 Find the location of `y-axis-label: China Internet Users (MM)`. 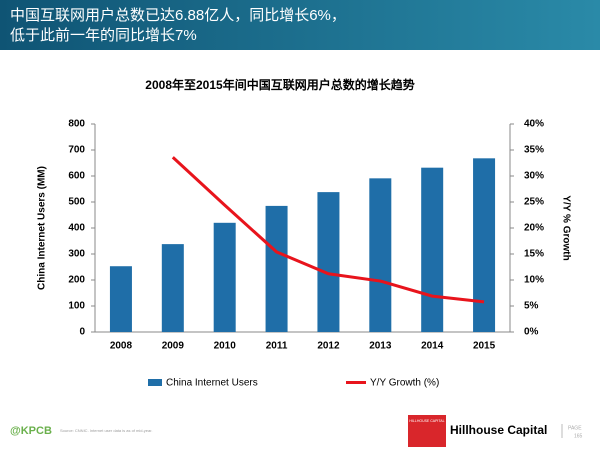

y-axis-label: China Internet Users (MM) is located at coordinates (42, 228).